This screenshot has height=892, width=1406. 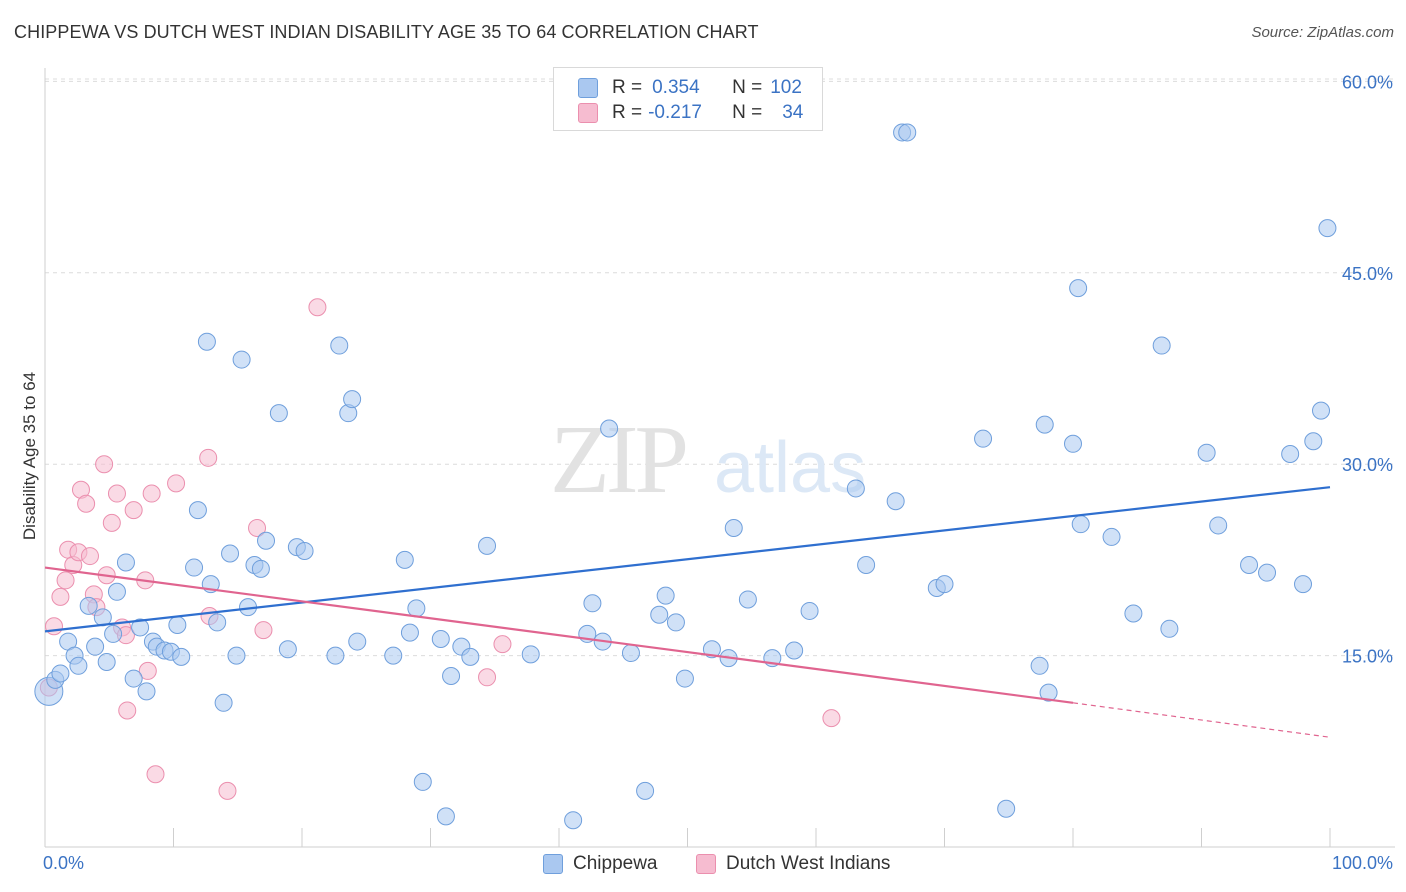 I want to click on chippewa-swatch, so click(x=588, y=88).